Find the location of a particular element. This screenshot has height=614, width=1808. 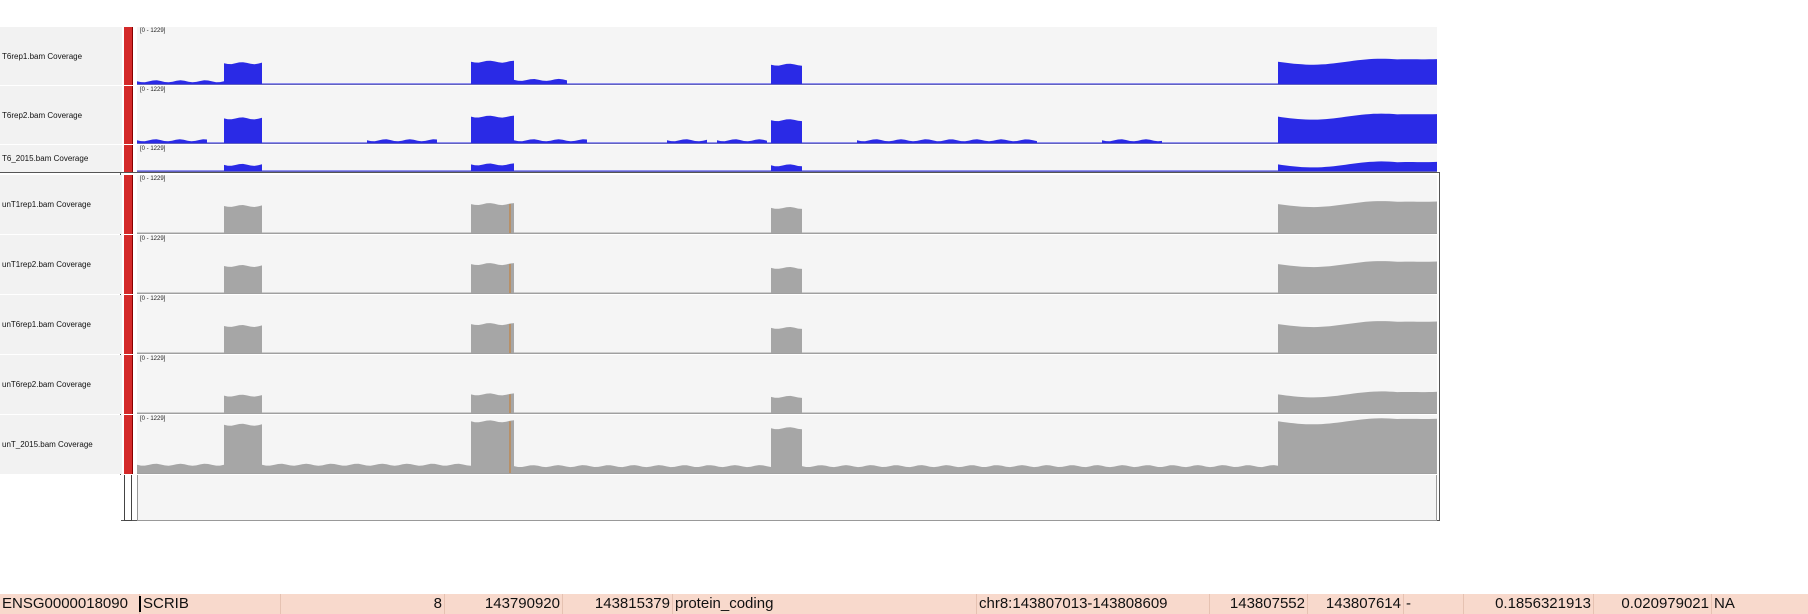

gene-id-cell: ENSG0000018090 is located at coordinates (70, 604).